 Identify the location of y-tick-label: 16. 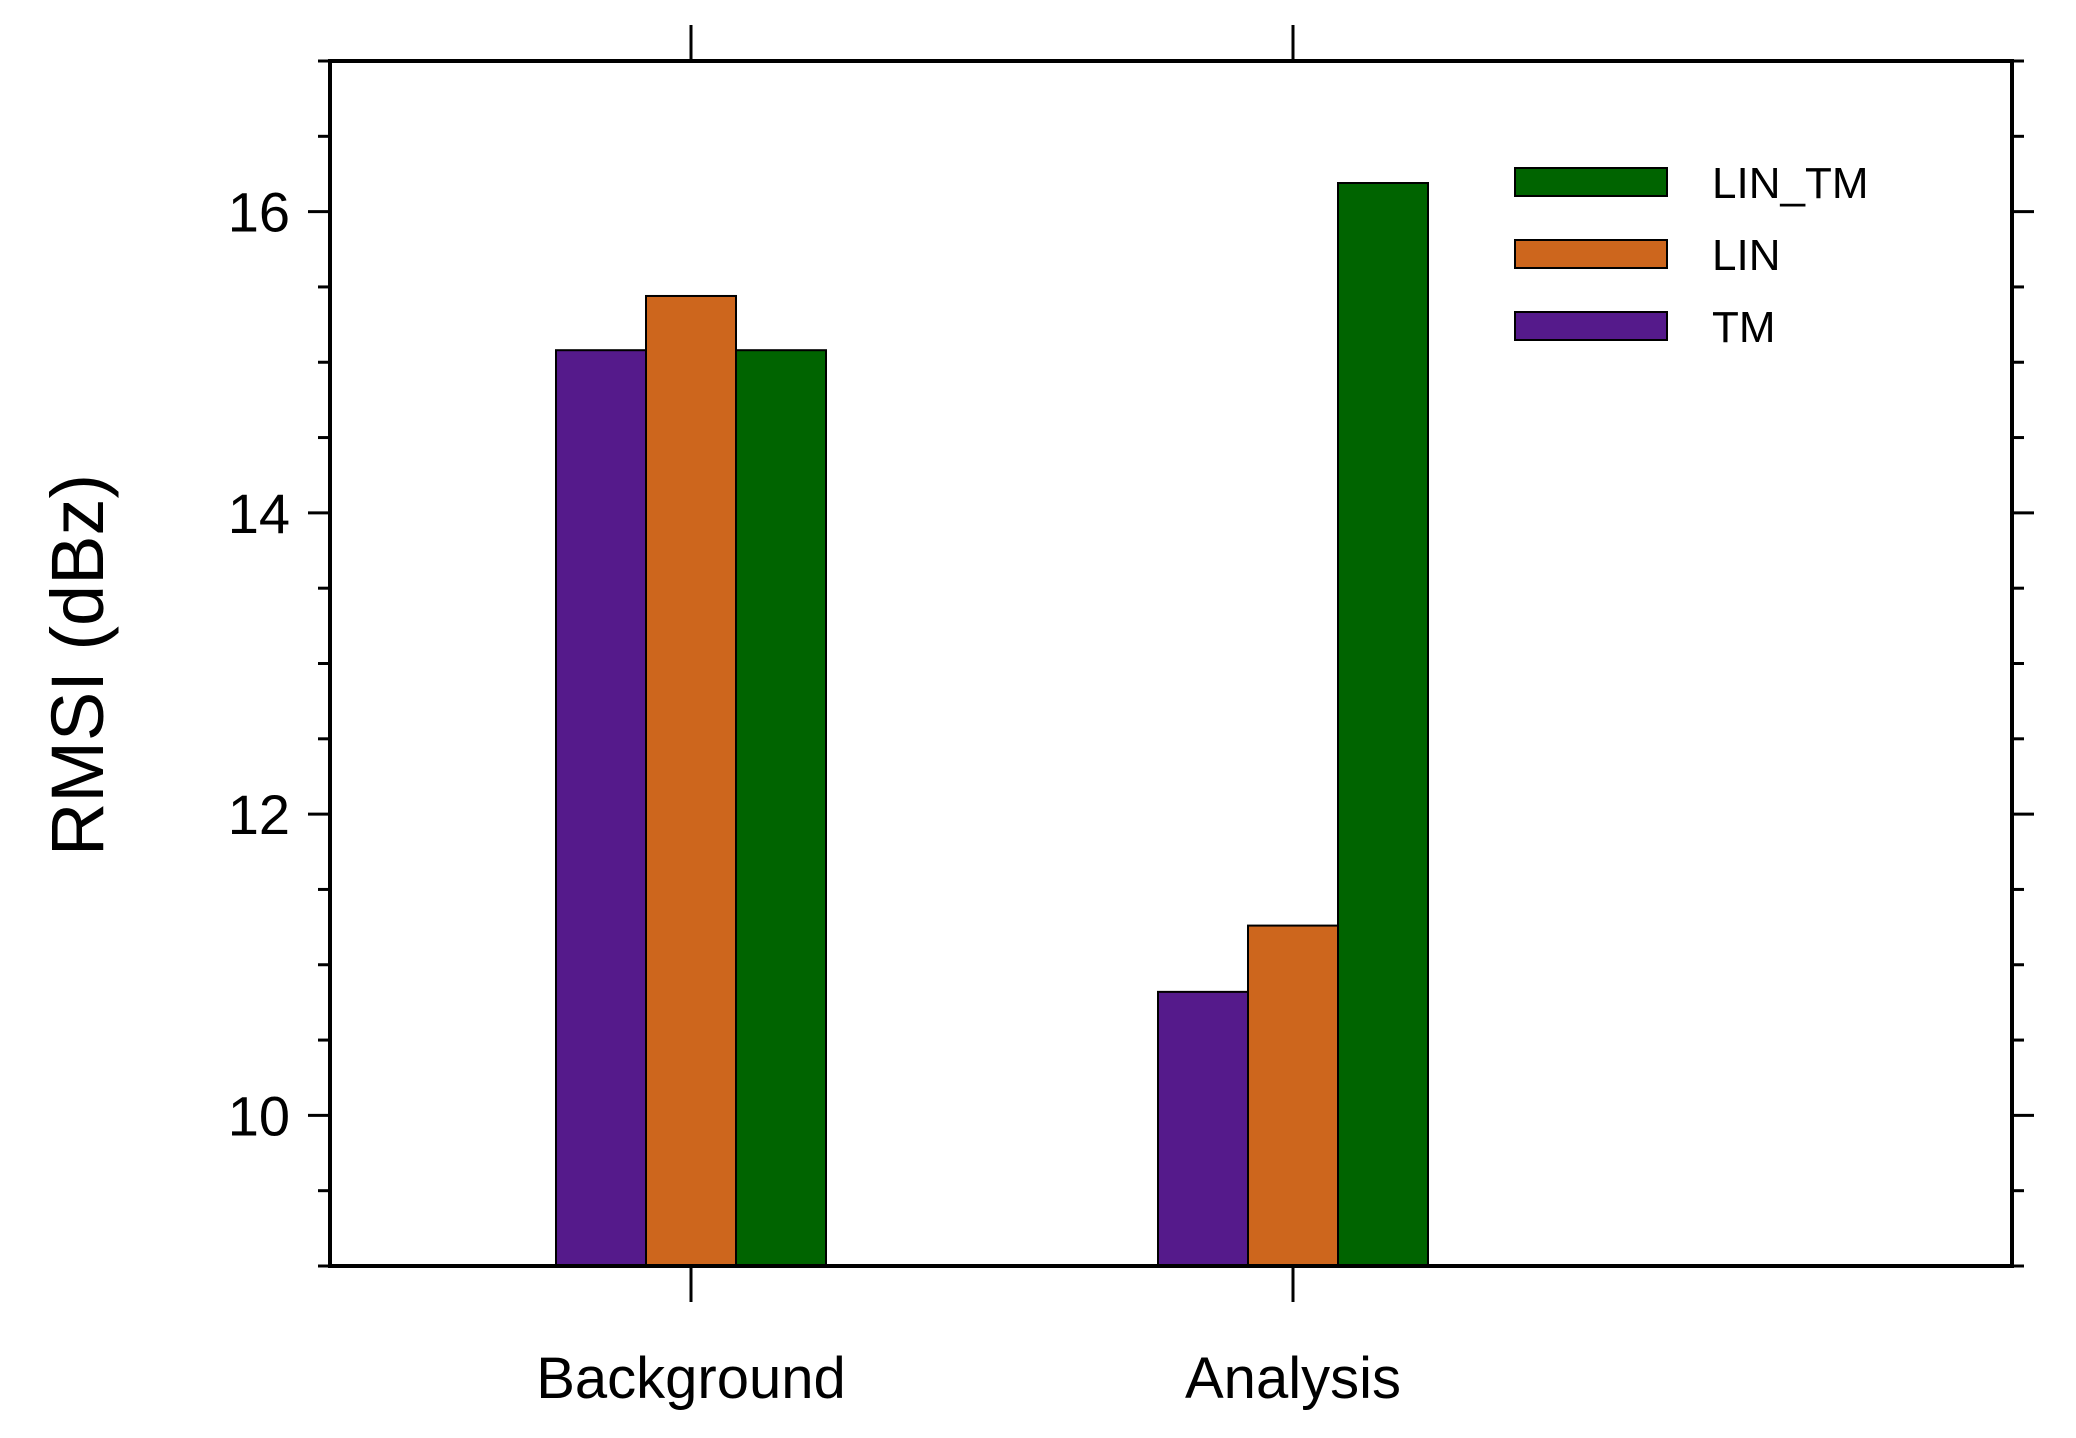
(259, 212).